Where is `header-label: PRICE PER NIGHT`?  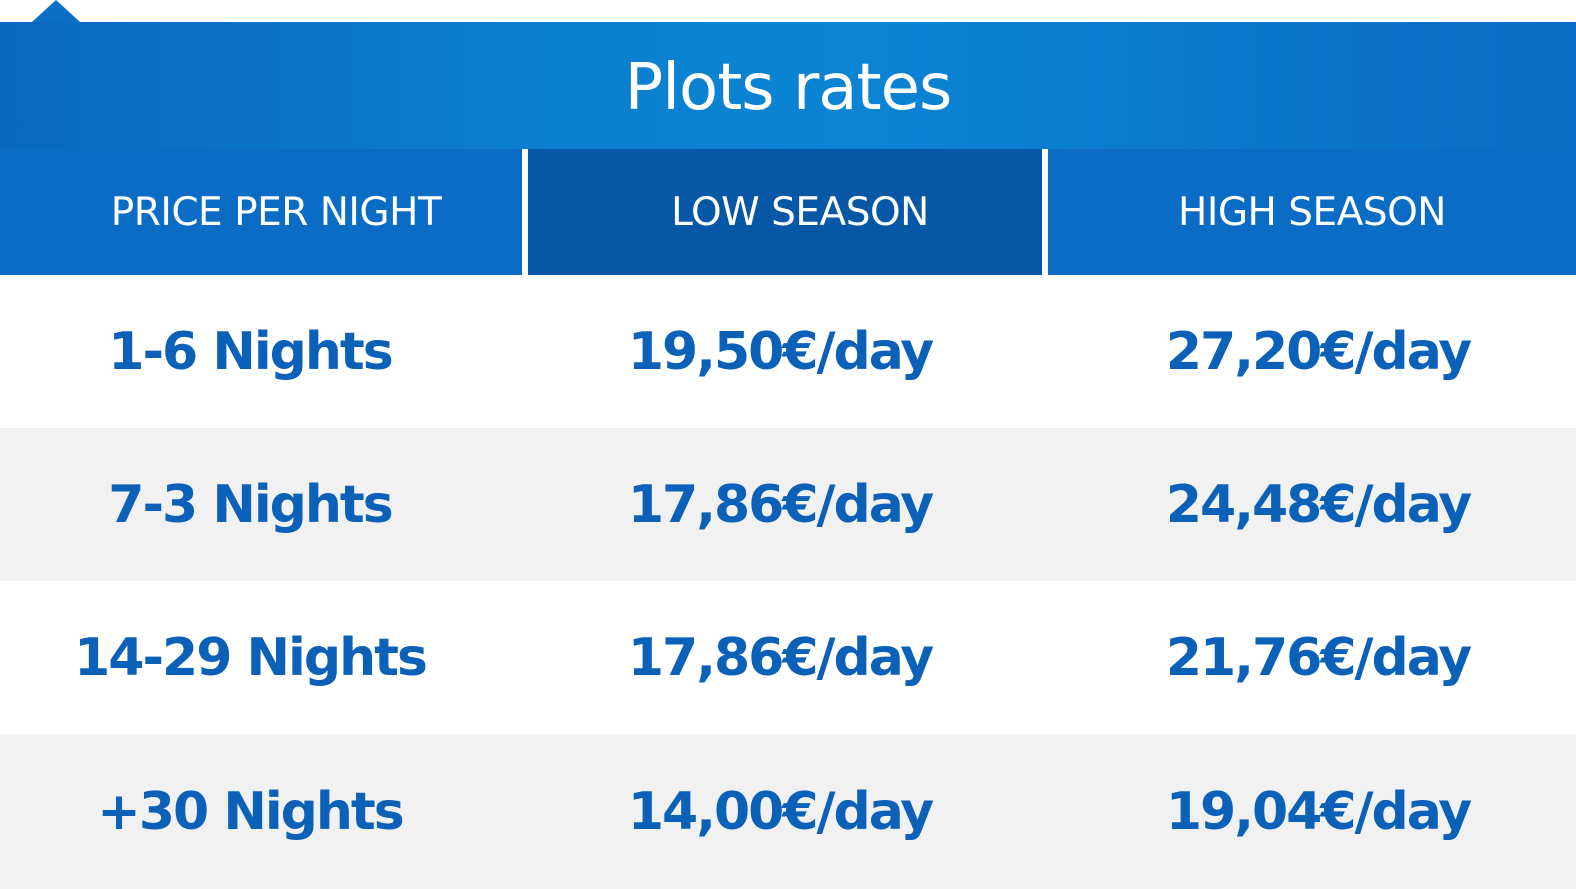
header-label: PRICE PER NIGHT is located at coordinates (276, 212).